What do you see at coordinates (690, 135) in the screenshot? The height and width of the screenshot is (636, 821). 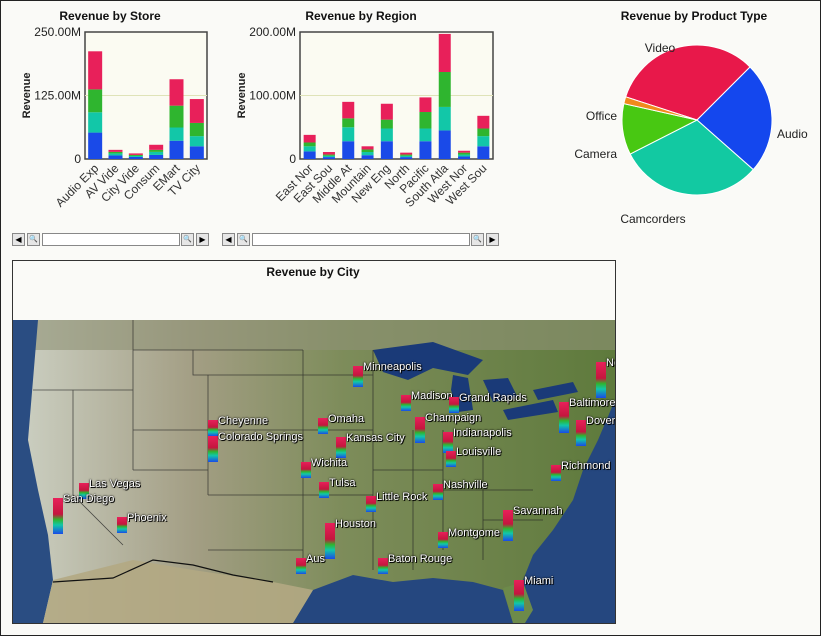 I see `product-type-pie-chart: Video Audio Camcorders Camera Office` at bounding box center [690, 135].